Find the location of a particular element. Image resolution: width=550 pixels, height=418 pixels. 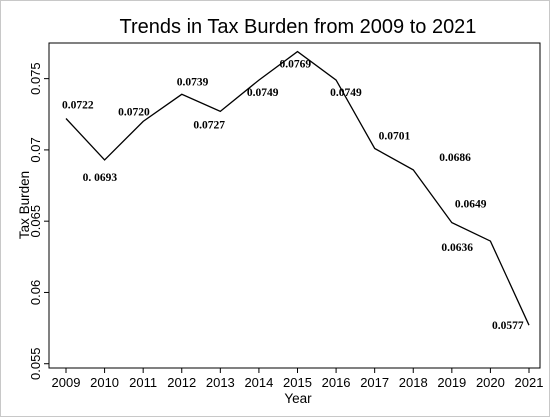

y-tick-label: 0.055 is located at coordinates (35, 363).